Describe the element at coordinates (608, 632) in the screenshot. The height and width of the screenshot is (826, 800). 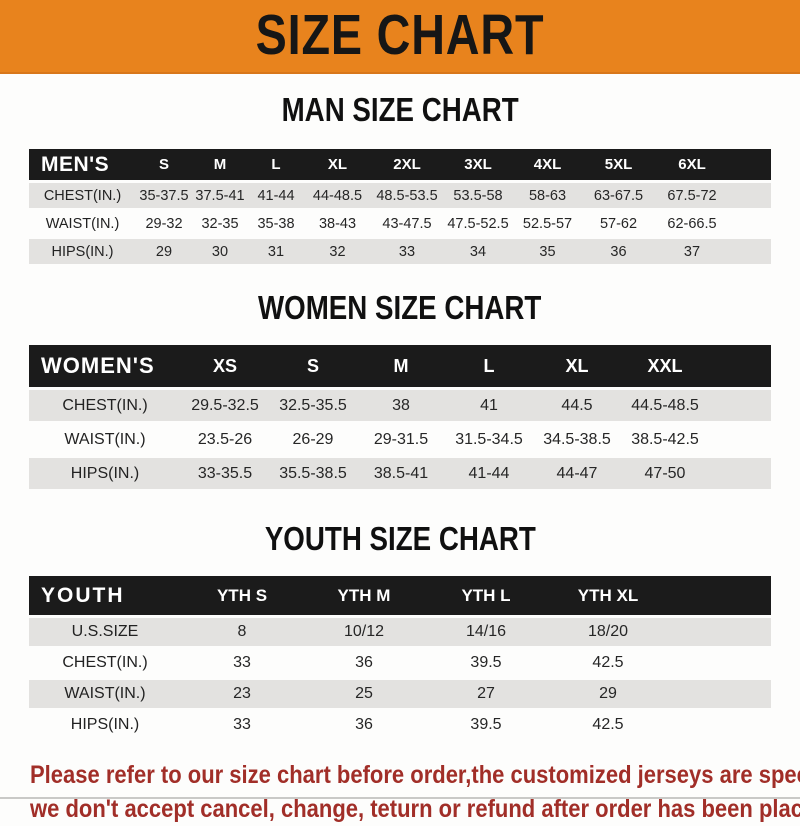
I see `cell: 18/20` at that location.